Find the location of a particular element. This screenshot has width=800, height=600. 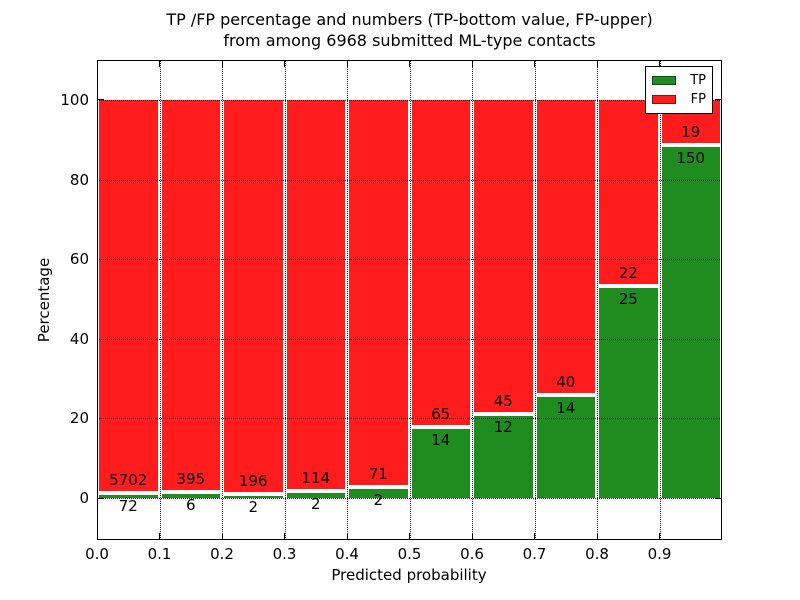

tp-count-label: 12 is located at coordinates (503, 427).